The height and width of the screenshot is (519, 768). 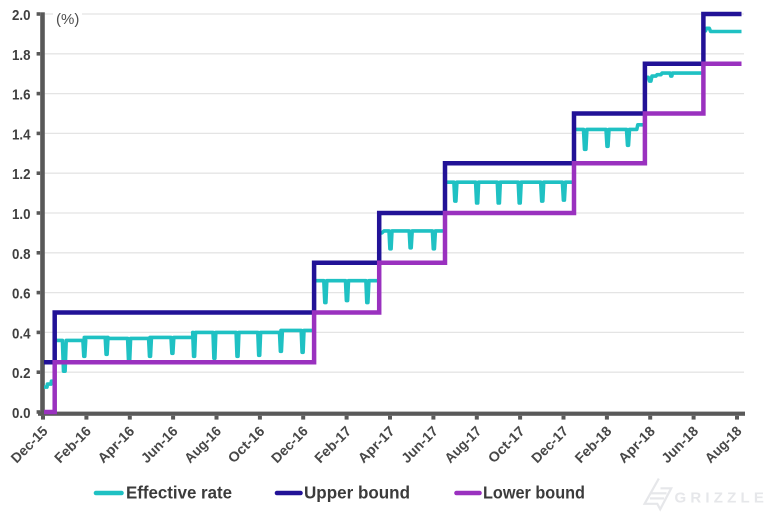 I want to click on svg-text: 1.6, so click(x=21, y=96).